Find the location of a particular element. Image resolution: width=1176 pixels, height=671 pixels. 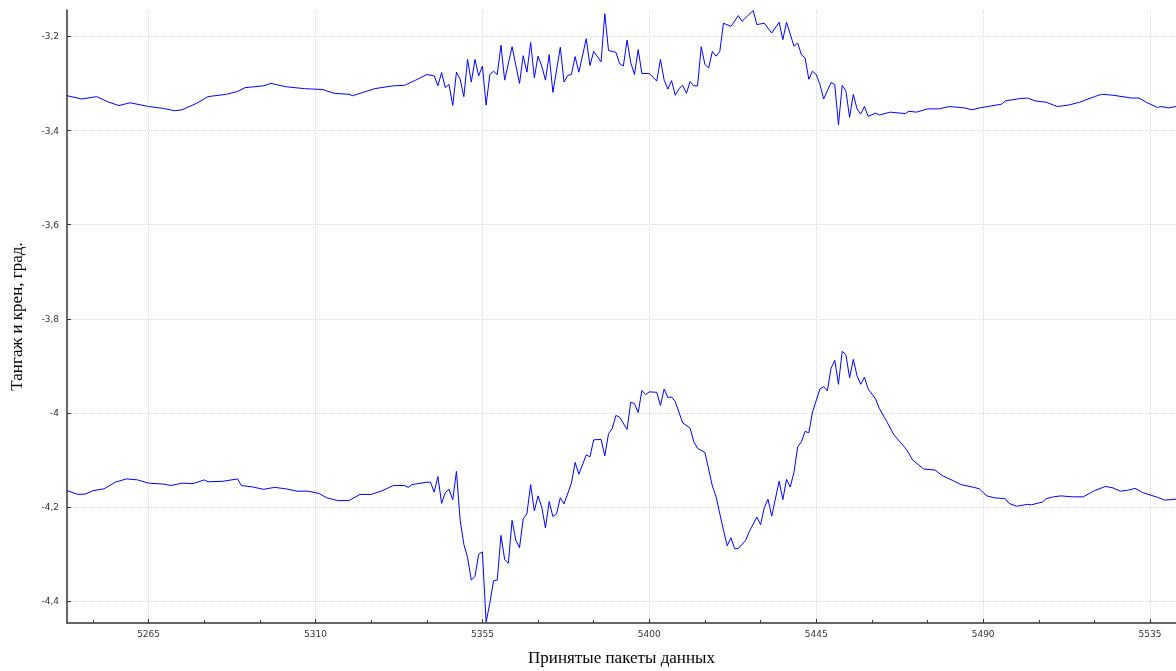

y-tick-label: -4,2 is located at coordinates (50, 507).